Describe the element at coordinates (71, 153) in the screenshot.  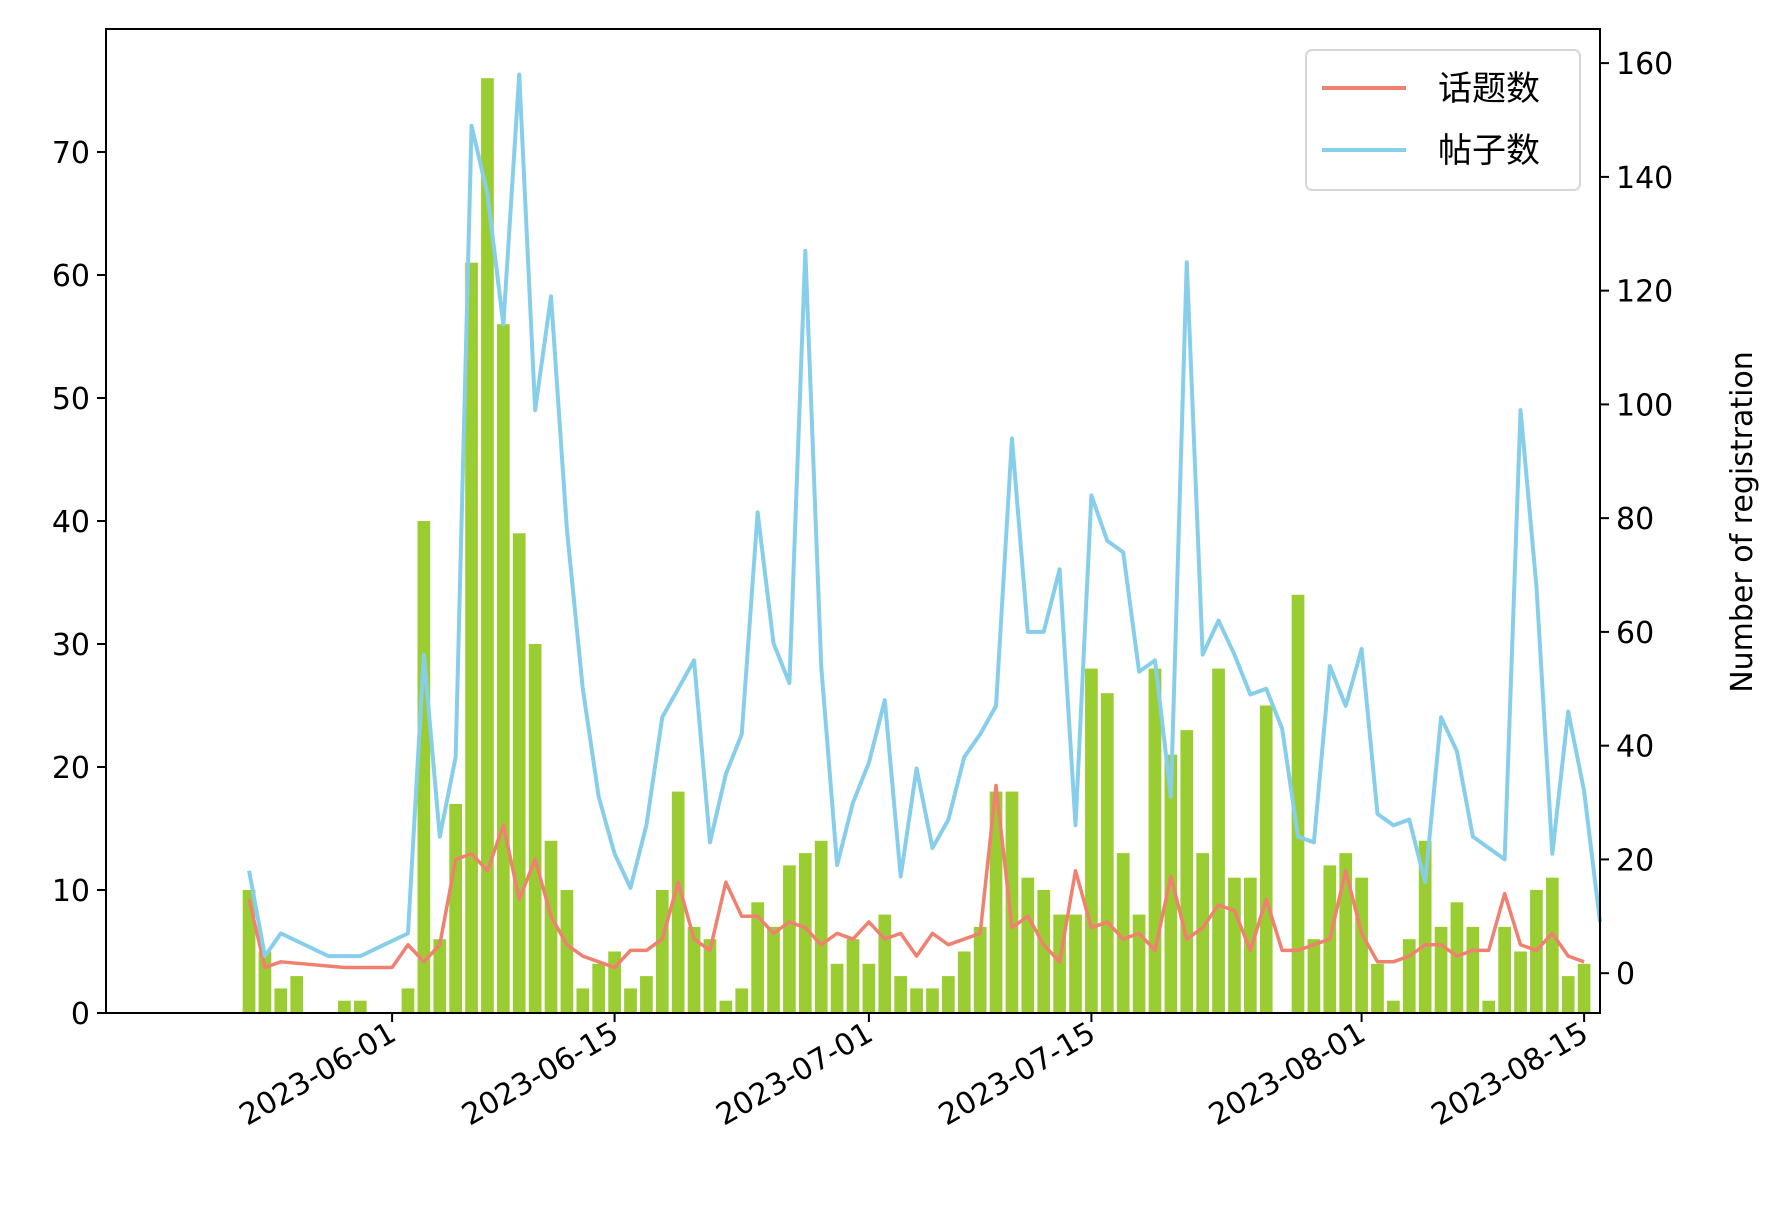
I see `y-left-tick-label: 70` at that location.